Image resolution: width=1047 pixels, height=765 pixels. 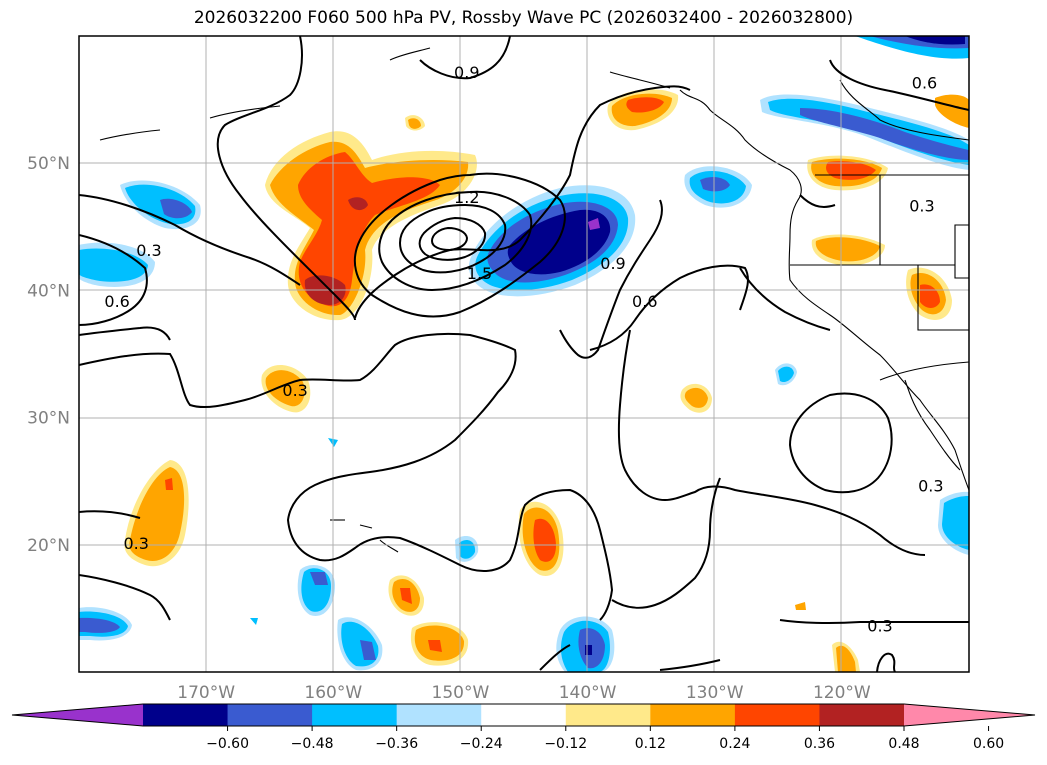 I want to click on longitude-label: 120°W, so click(x=842, y=693).